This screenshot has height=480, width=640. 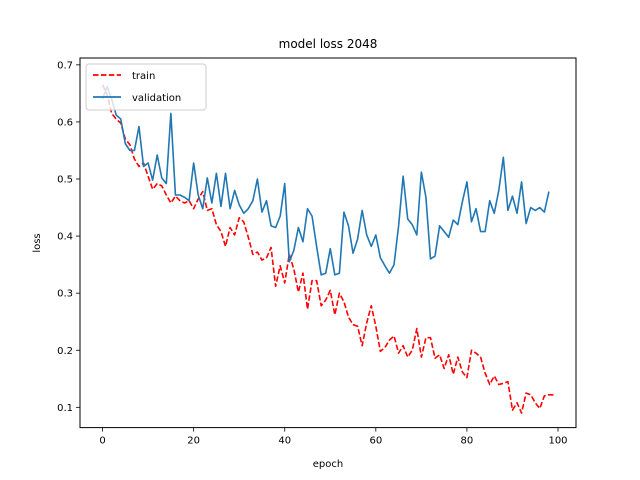 I want to click on x-tick-label: 0, so click(x=102, y=441).